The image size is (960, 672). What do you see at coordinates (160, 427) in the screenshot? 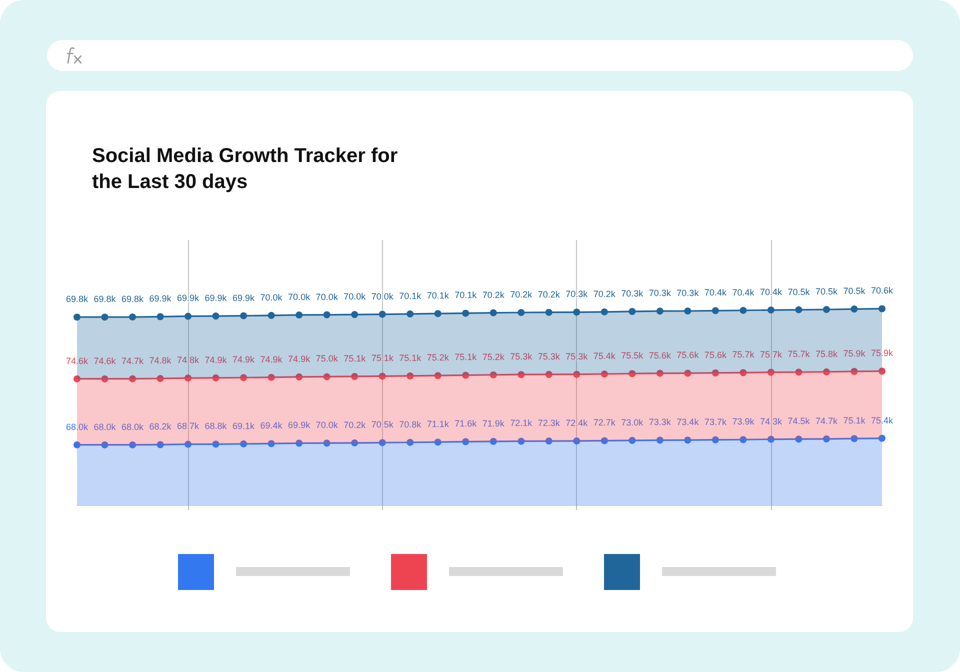
I see `data-label: 68.2k` at bounding box center [160, 427].